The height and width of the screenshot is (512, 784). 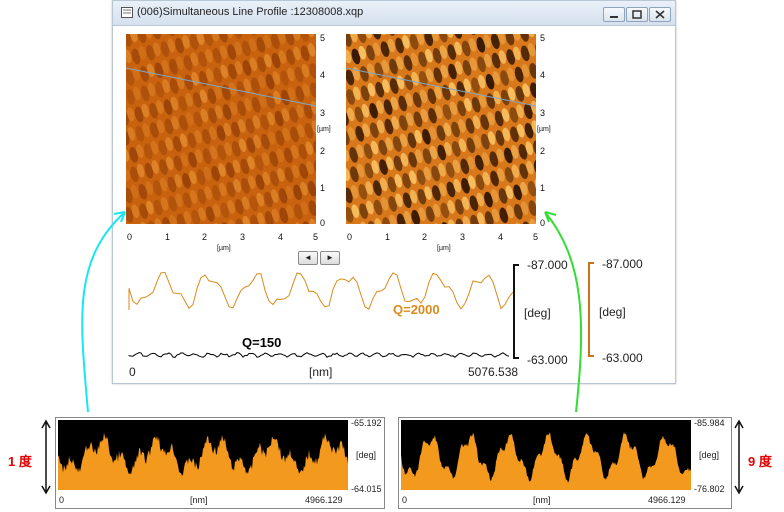 What do you see at coordinates (366, 423) in the screenshot?
I see `bottom-left-y-top: -65.192` at bounding box center [366, 423].